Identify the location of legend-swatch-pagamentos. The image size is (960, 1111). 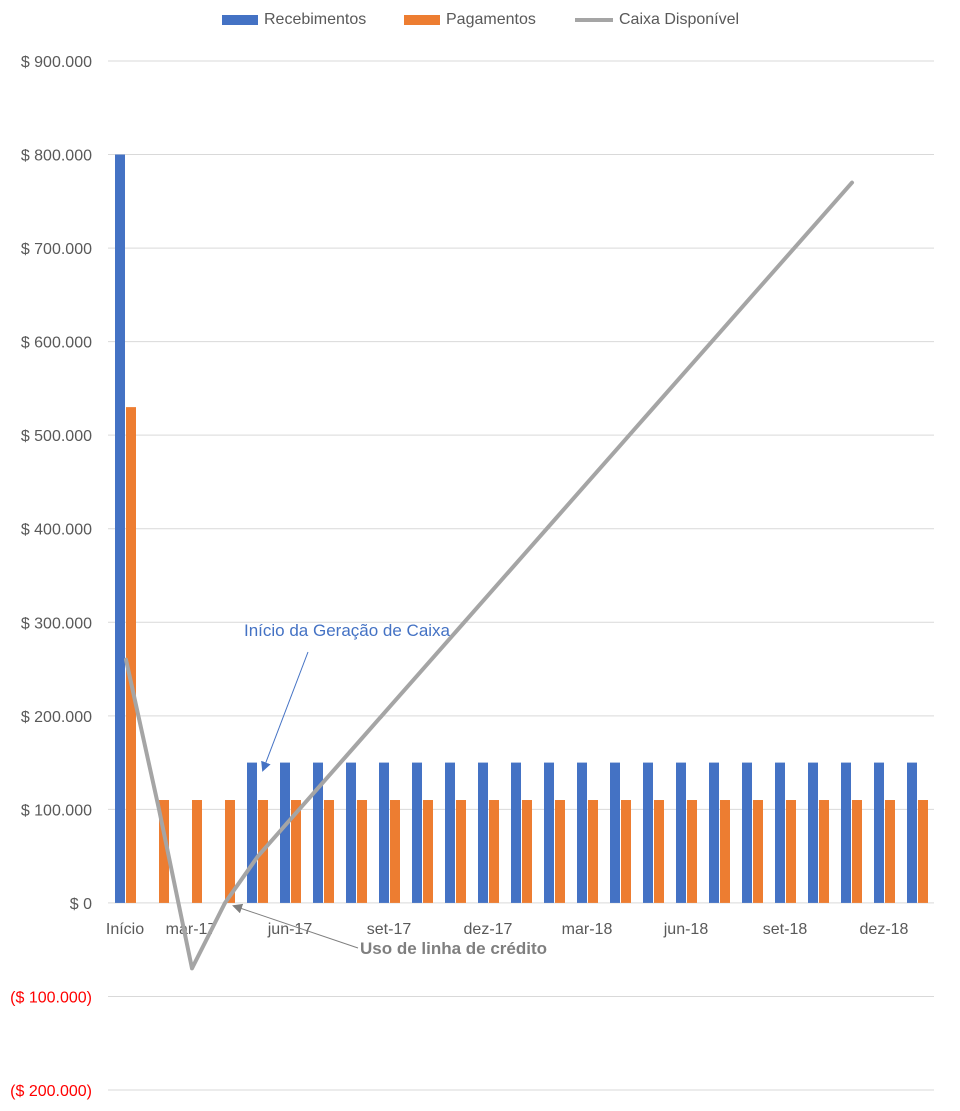
(422, 20).